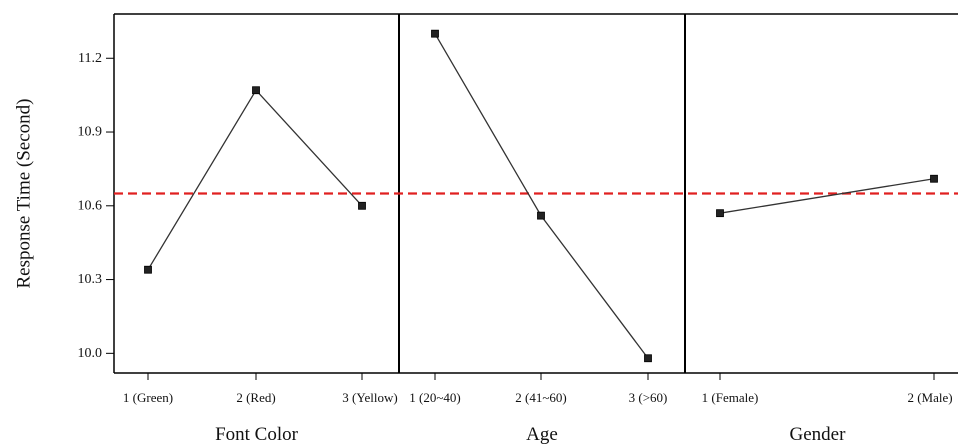 The height and width of the screenshot is (446, 958). I want to click on y-tick-label: 10.3, so click(90, 279).